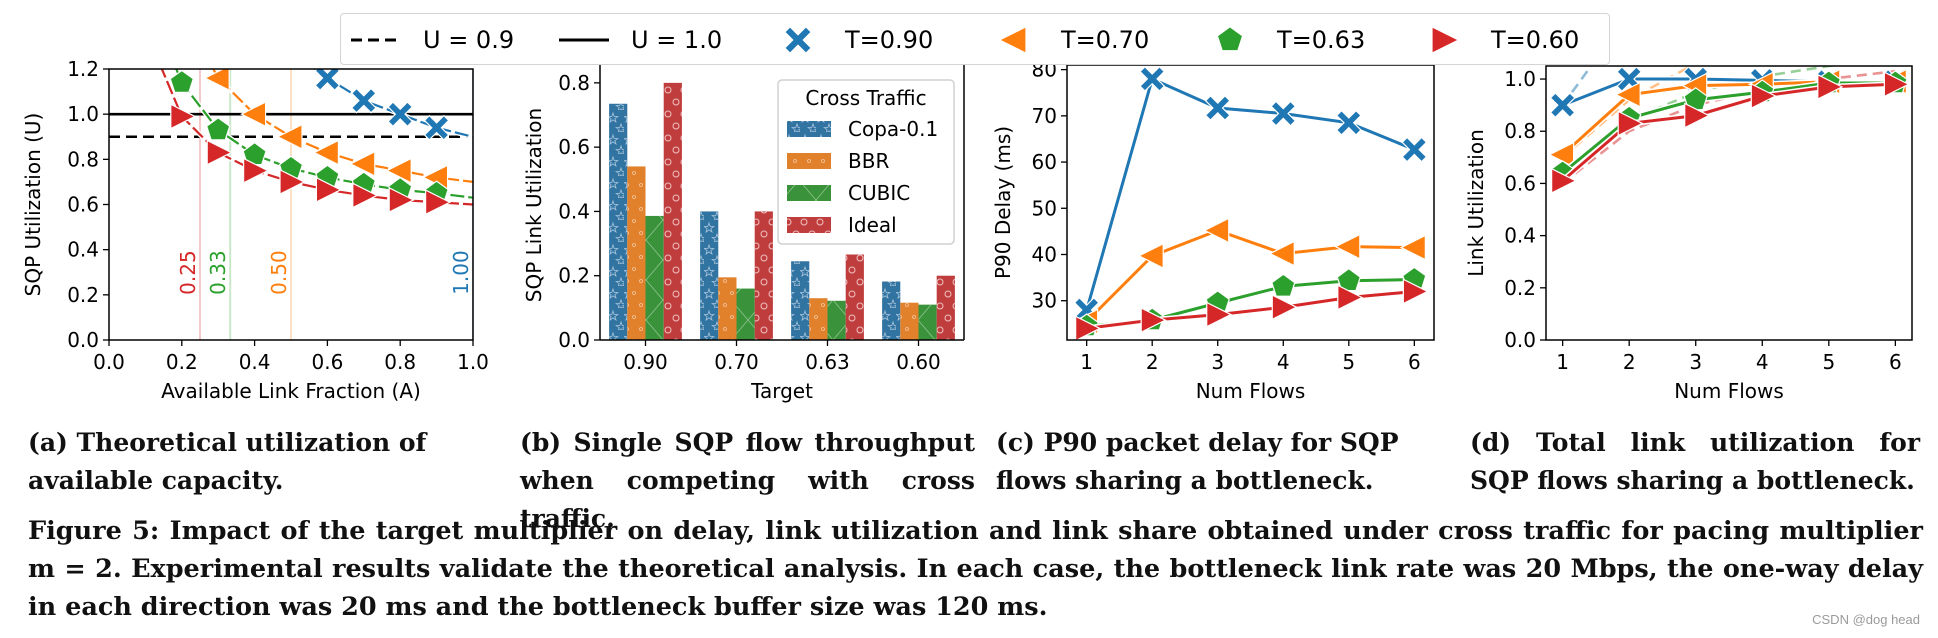 The height and width of the screenshot is (638, 1938). Describe the element at coordinates (218, 272) in the screenshot. I see `threshold-label: 0.33` at that location.